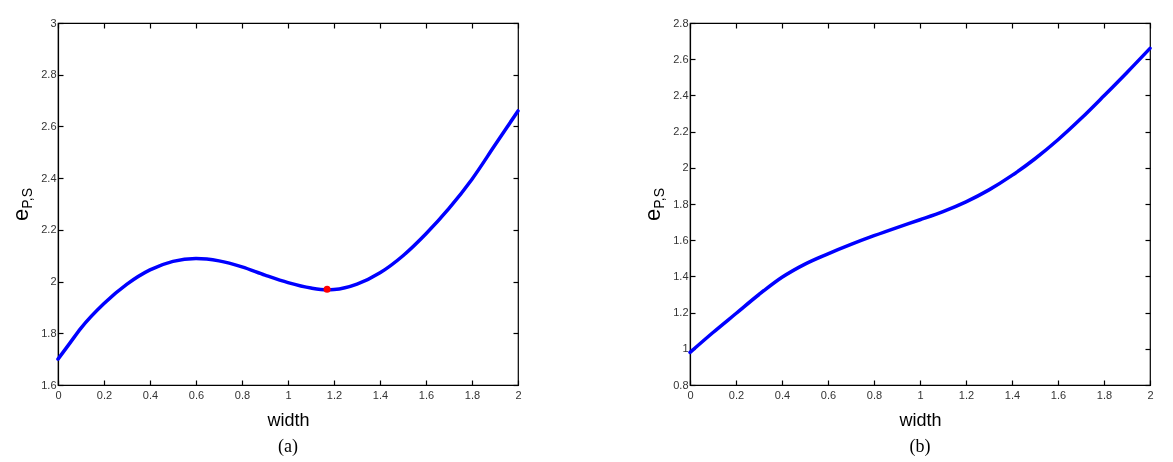  I want to click on y-tick-label: 1.2, so click(681, 312).